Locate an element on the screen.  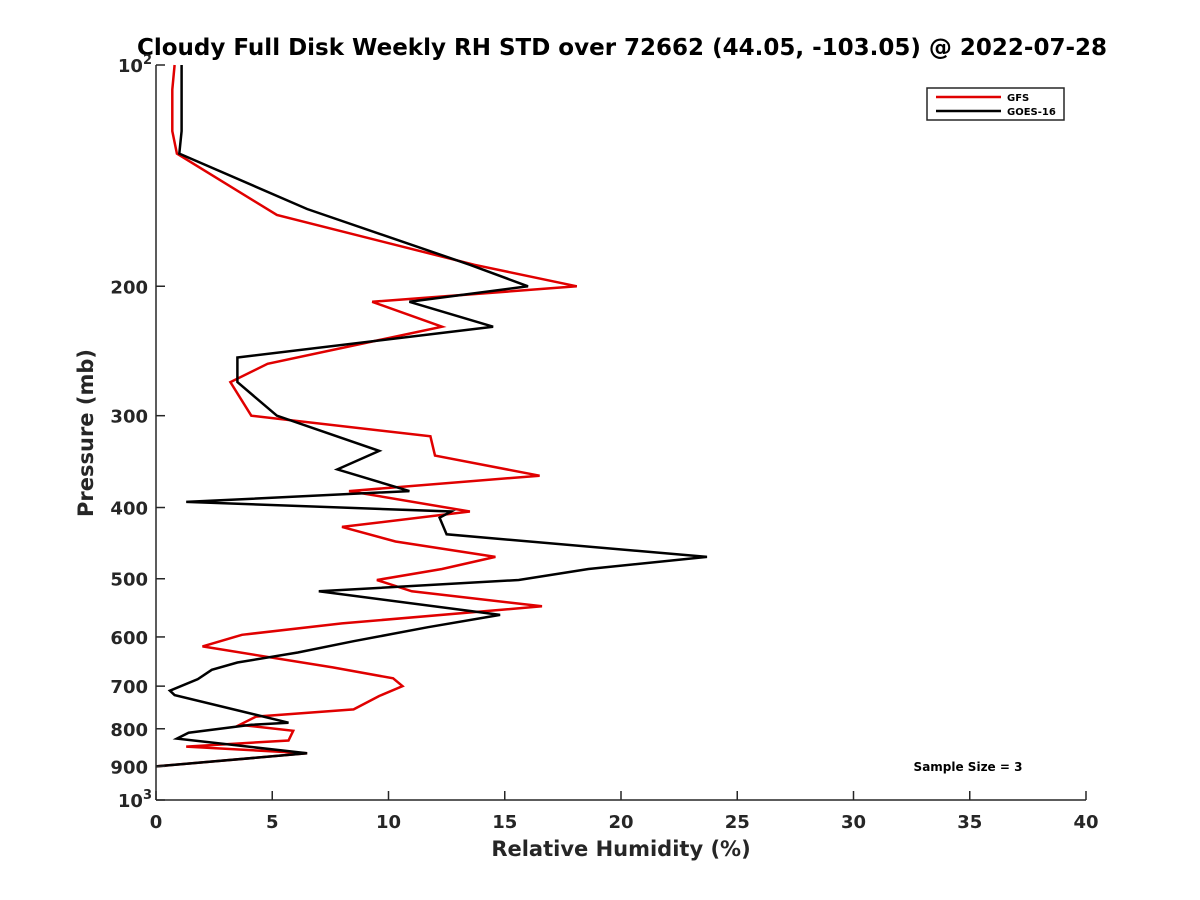
y-tick-label: 800 is located at coordinates (129, 730).